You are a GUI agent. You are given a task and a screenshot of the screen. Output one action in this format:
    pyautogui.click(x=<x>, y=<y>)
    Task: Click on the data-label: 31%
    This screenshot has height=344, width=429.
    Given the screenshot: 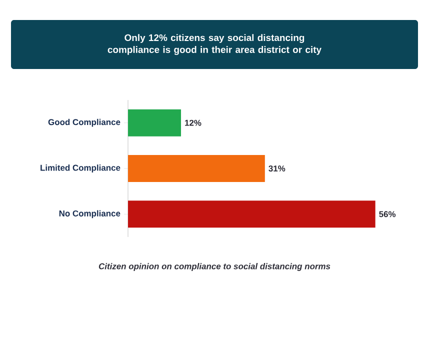 What is the action you would take?
    pyautogui.click(x=277, y=169)
    